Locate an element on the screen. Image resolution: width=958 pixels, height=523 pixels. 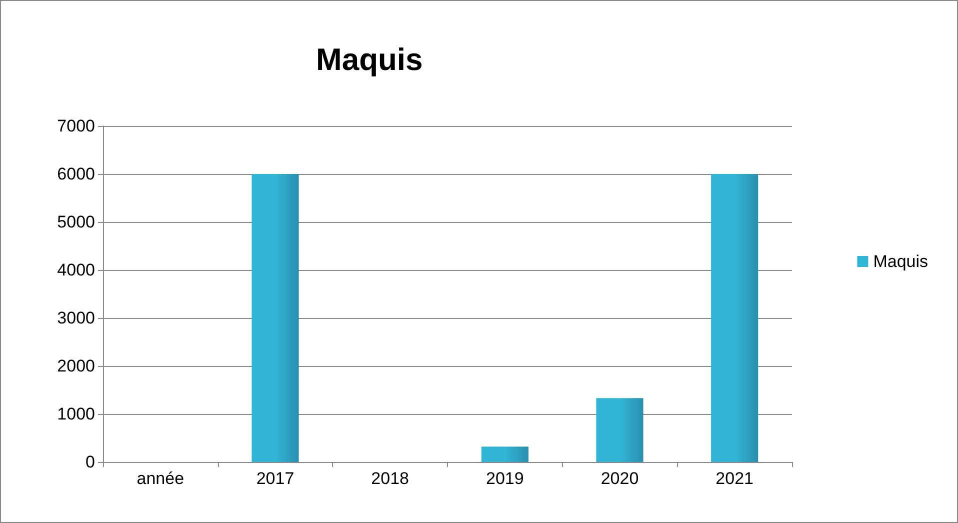
x-tick-label: 2019 is located at coordinates (505, 478).